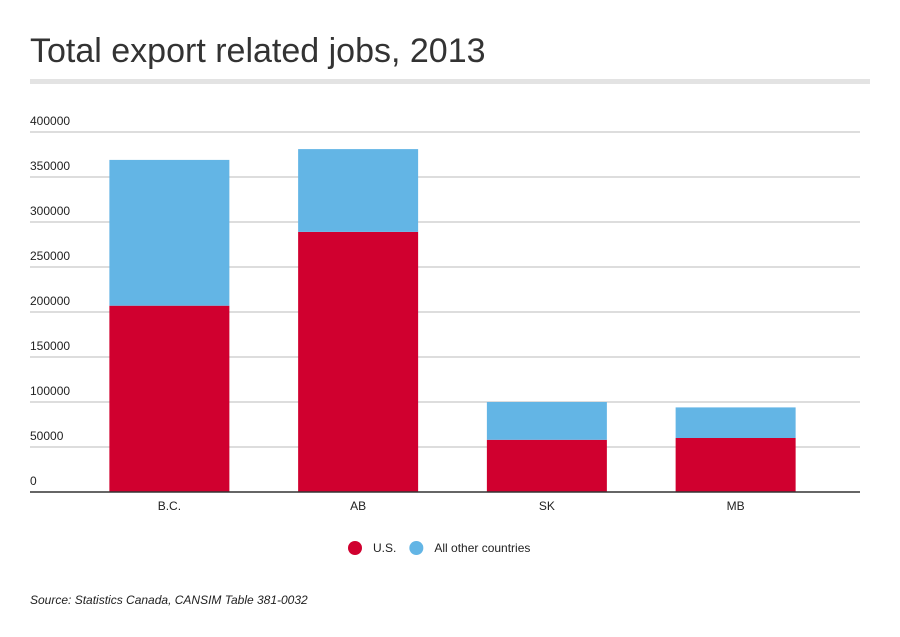 The height and width of the screenshot is (637, 900). Describe the element at coordinates (736, 506) in the screenshot. I see `x-tick-label: MB` at that location.